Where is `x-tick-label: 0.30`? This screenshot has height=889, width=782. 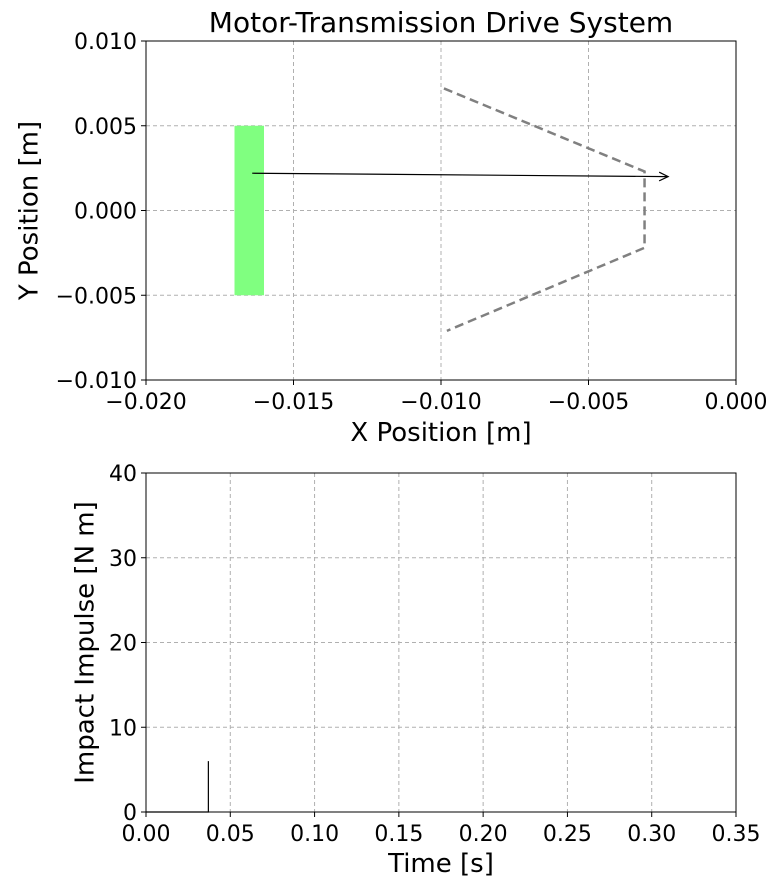
x-tick-label: 0.30 is located at coordinates (651, 834).